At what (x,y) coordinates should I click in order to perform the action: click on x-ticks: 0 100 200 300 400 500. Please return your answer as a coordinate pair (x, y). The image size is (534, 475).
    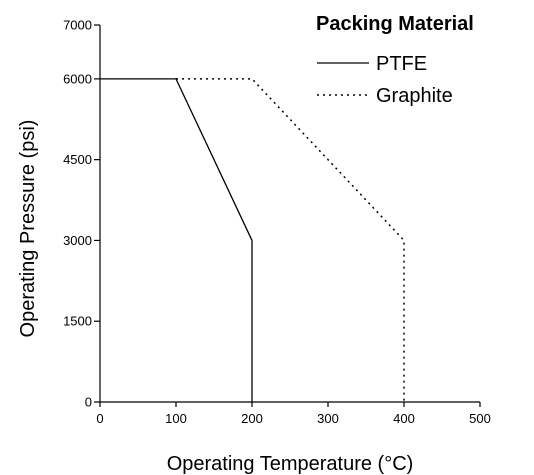
    Looking at the image, I should click on (293, 414).